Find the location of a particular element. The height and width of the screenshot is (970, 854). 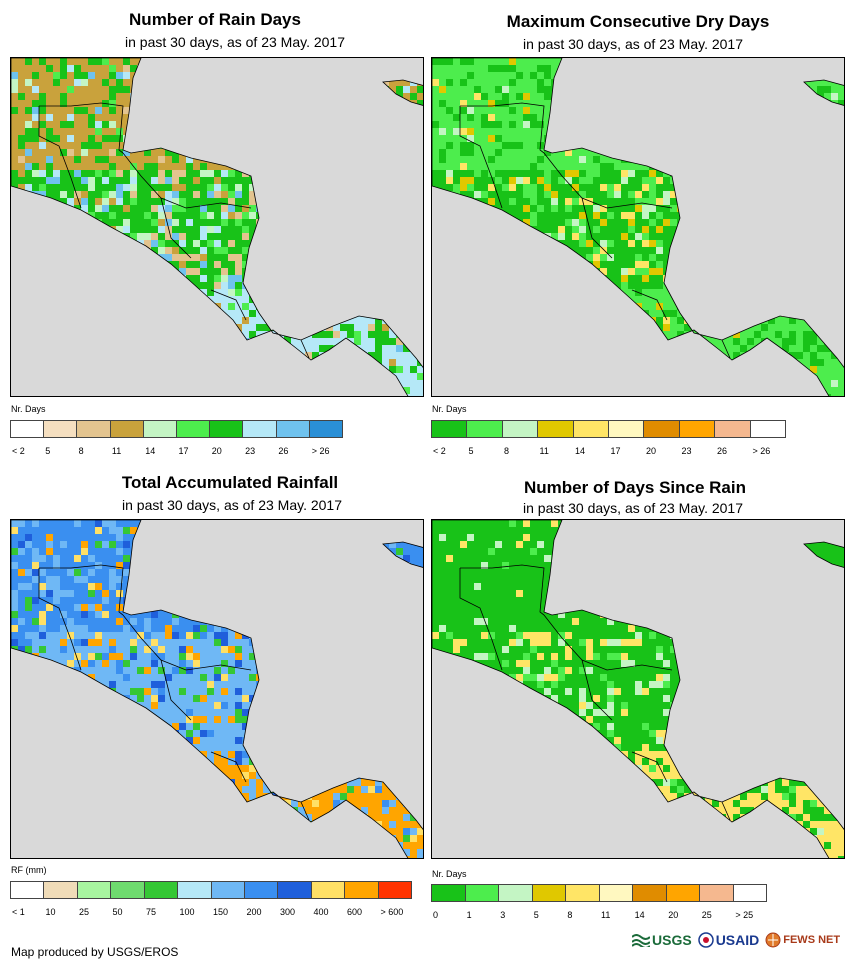

panel-1-legend-ticks: < 2 5 8 11 14 17 20 23 26 > 26 is located at coordinates (176, 452).